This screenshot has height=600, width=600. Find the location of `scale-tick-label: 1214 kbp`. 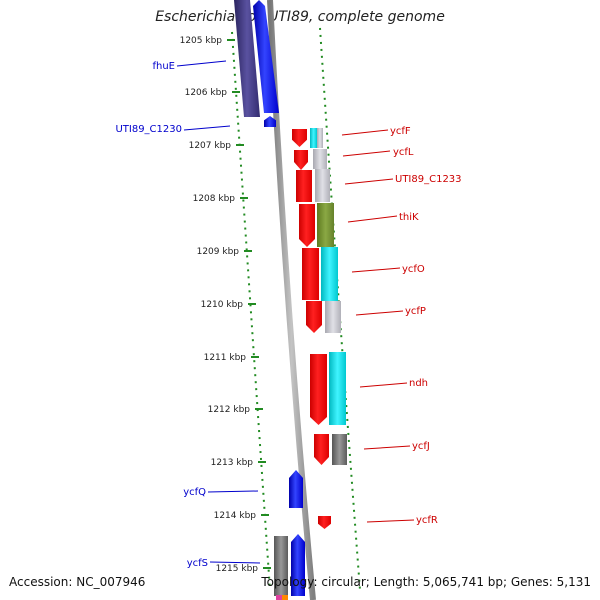

scale-tick-label: 1214 kbp is located at coordinates (235, 516).